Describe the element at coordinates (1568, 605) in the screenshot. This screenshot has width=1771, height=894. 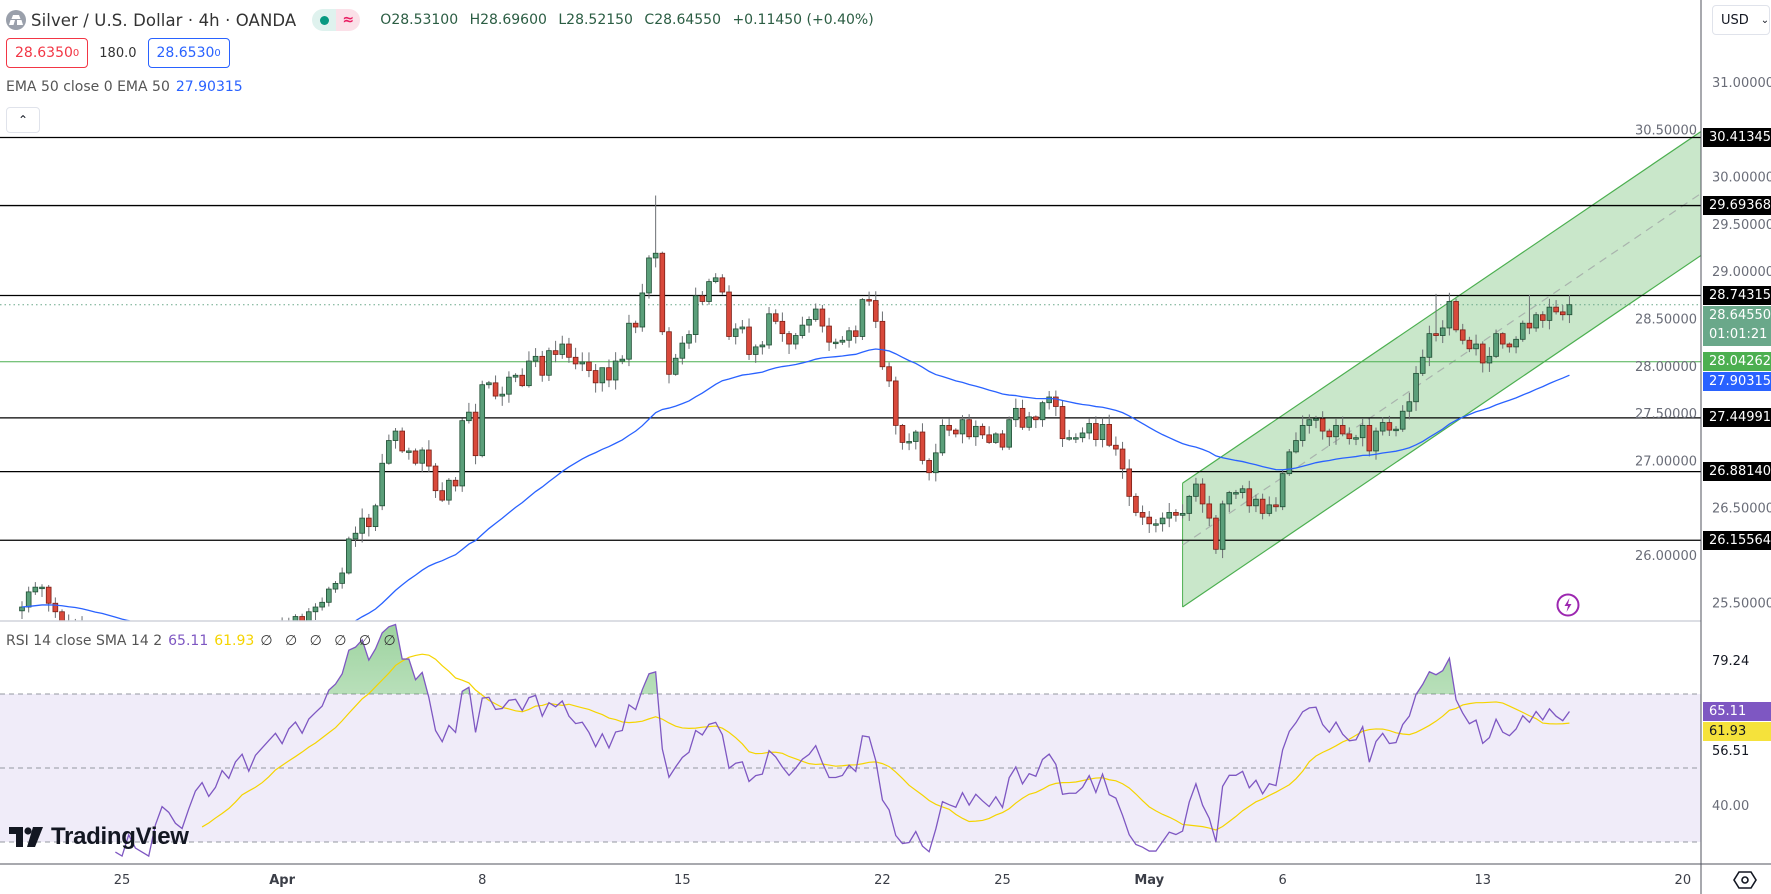
I see `lightning-icon` at that location.